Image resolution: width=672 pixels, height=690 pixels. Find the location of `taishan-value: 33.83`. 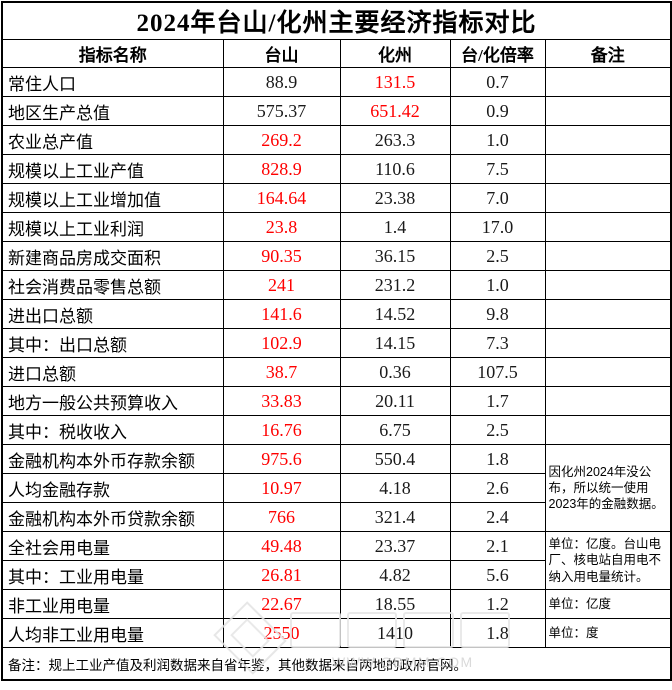

taishan-value: 33.83 is located at coordinates (281, 401).